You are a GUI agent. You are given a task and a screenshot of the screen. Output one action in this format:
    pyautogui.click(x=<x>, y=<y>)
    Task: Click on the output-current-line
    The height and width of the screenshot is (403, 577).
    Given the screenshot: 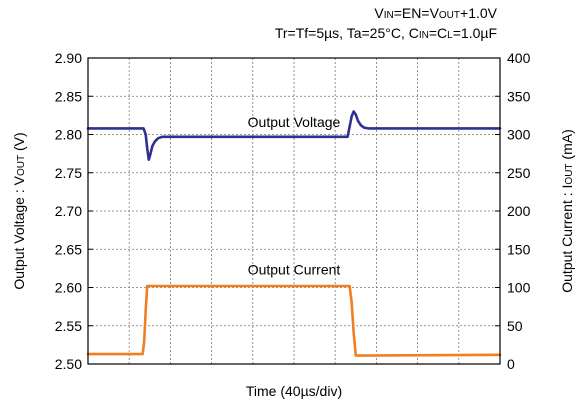 What is the action you would take?
    pyautogui.click(x=294, y=320)
    